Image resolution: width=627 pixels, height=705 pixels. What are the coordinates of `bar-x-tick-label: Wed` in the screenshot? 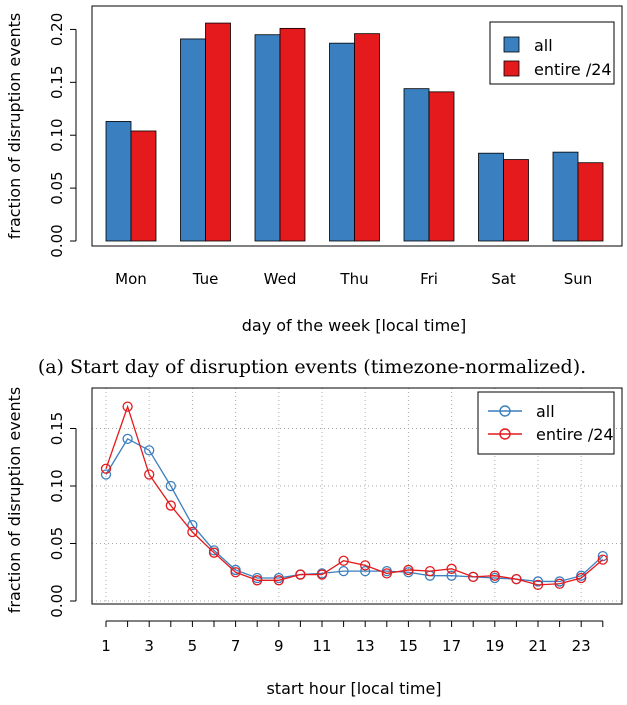 It's located at (280, 279).